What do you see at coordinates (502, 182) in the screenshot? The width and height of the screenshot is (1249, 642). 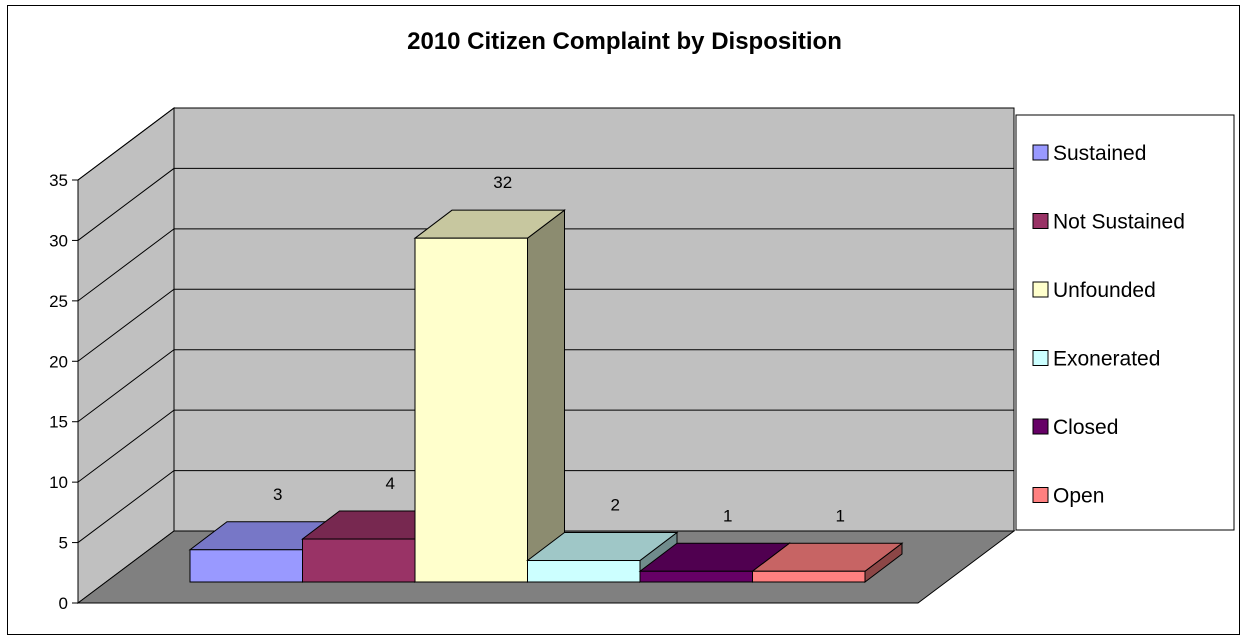 I see `data-label: 32` at bounding box center [502, 182].